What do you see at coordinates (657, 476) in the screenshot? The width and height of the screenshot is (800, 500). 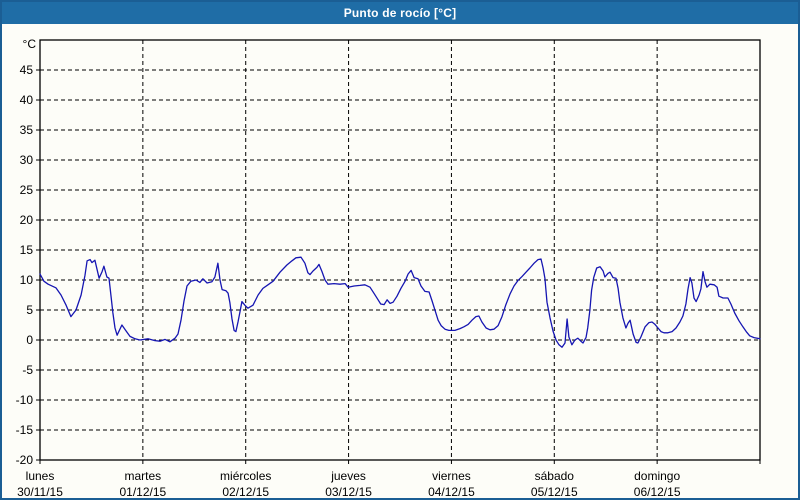 I see `x-day-name-label: domingo` at bounding box center [657, 476].